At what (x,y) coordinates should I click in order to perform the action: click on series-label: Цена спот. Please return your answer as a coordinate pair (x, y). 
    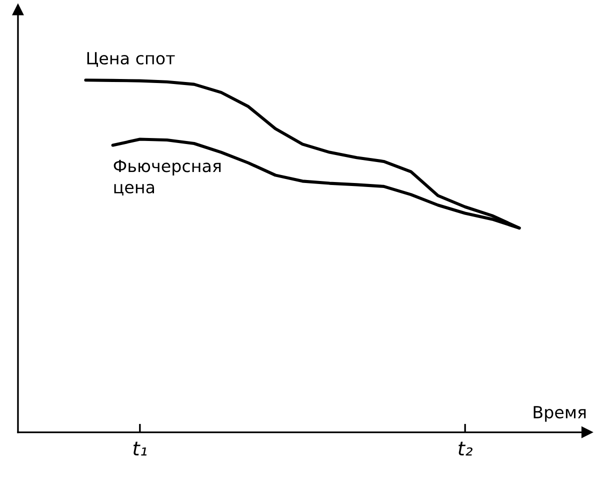
    Looking at the image, I should click on (131, 59).